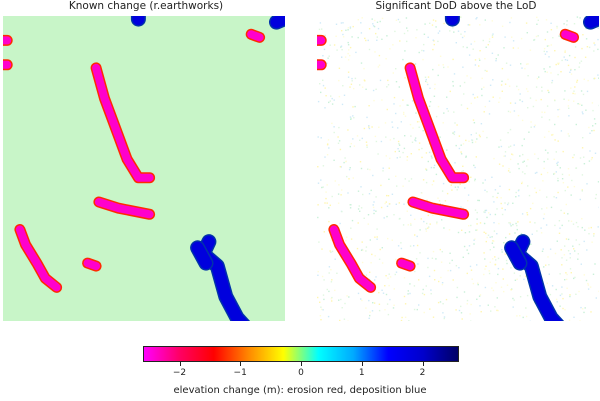 The height and width of the screenshot is (401, 600). Describe the element at coordinates (179, 373) in the screenshot. I see `colorbar-tick-label: −2` at that location.